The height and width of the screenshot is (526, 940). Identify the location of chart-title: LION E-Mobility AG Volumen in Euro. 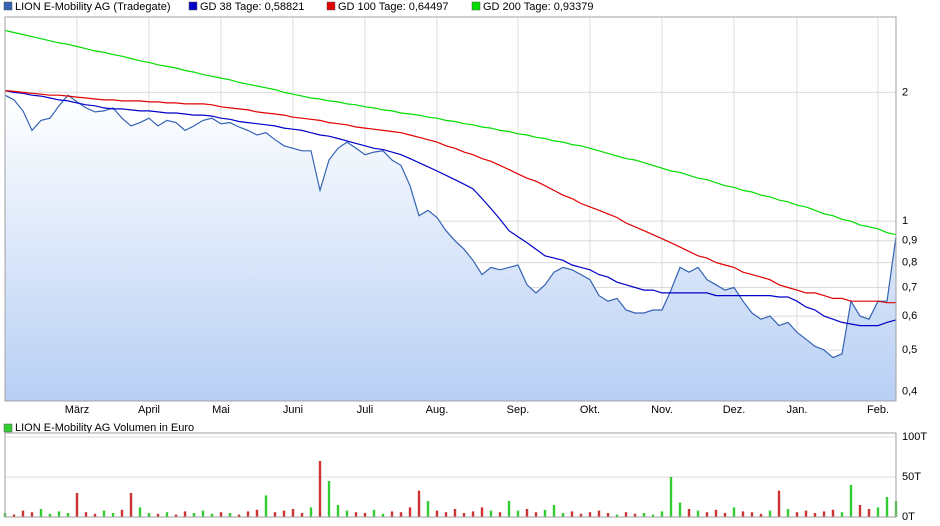
(104, 428).